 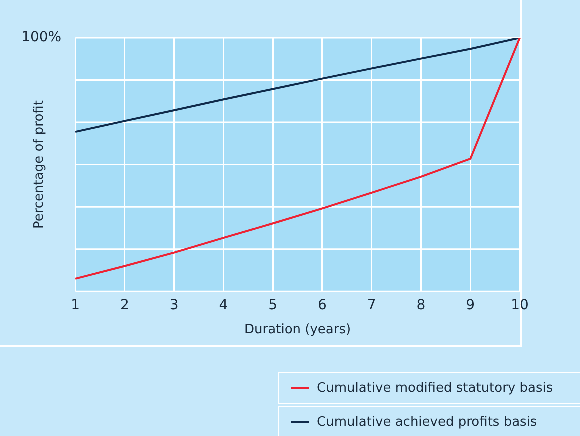 I want to click on y-axis-title: Percentage of profit, so click(x=40, y=165).